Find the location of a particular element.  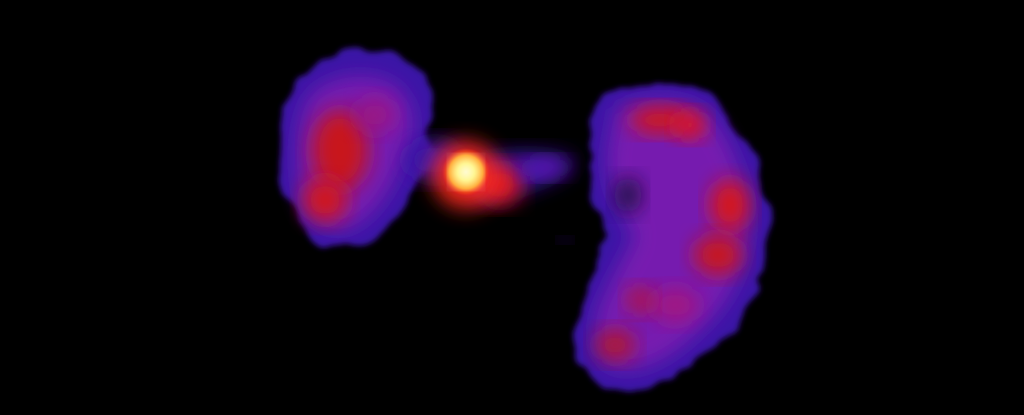

central-core is located at coordinates (466, 175).